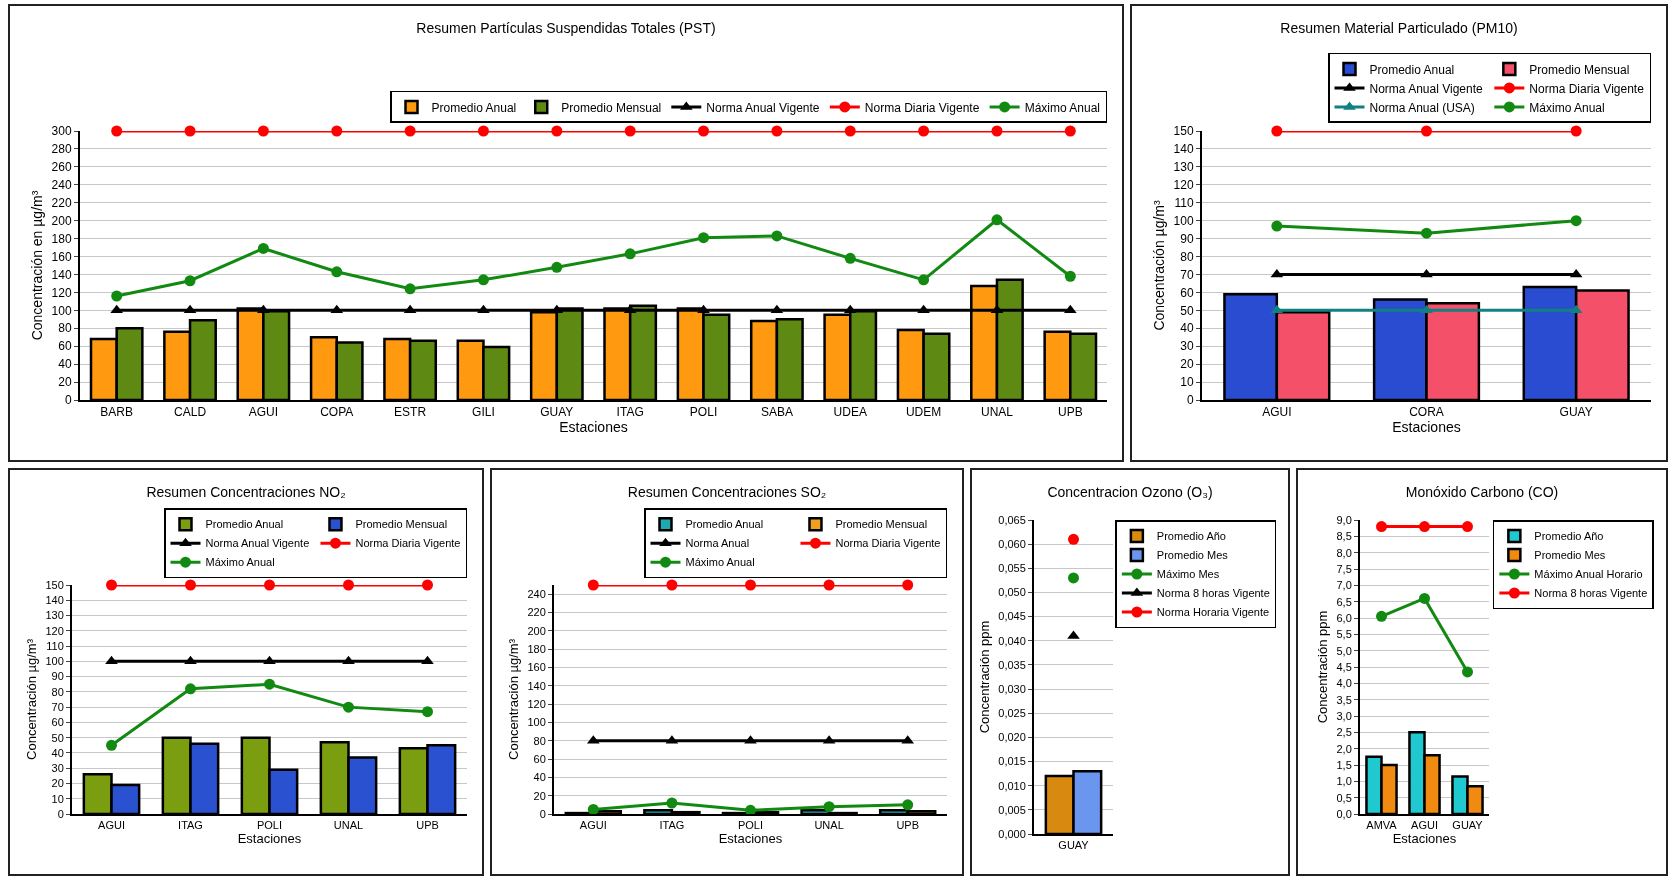 This screenshot has height=878, width=1671. What do you see at coordinates (1012, 640) in the screenshot?
I see `y-tick-label: 0,040` at bounding box center [1012, 640].